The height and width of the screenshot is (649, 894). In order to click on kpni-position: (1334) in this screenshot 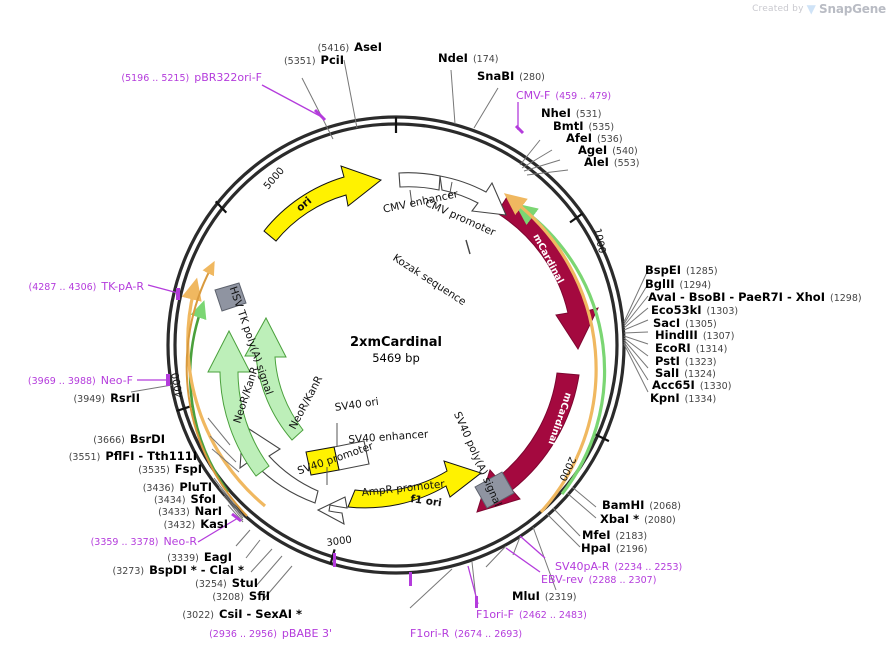, I will do `click(700, 399)`.